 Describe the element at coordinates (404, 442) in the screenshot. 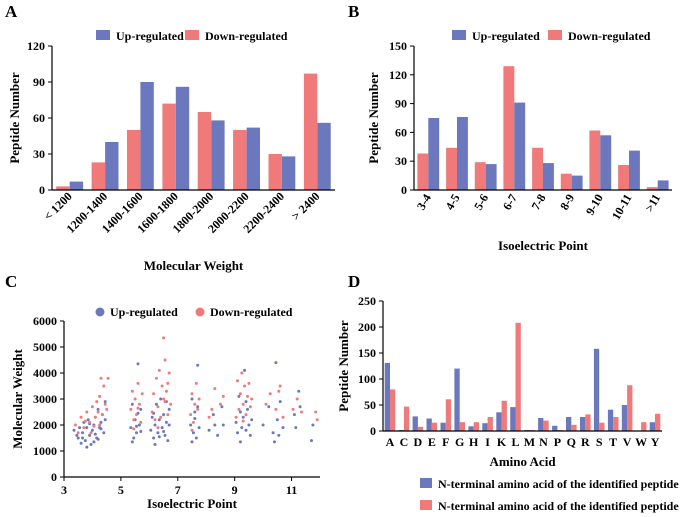

I see `x-tick-label: C` at that location.